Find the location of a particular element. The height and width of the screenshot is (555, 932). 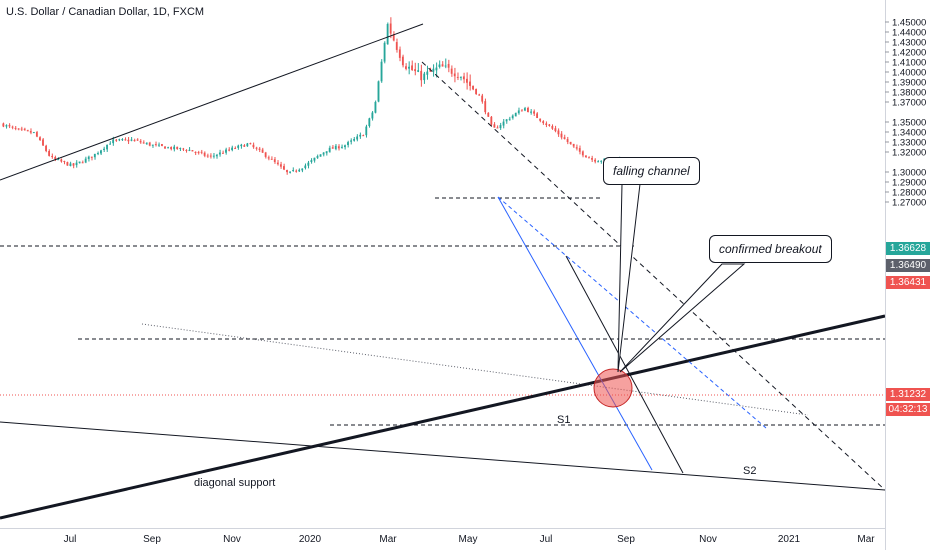

s2-trendline is located at coordinates (443, 456).